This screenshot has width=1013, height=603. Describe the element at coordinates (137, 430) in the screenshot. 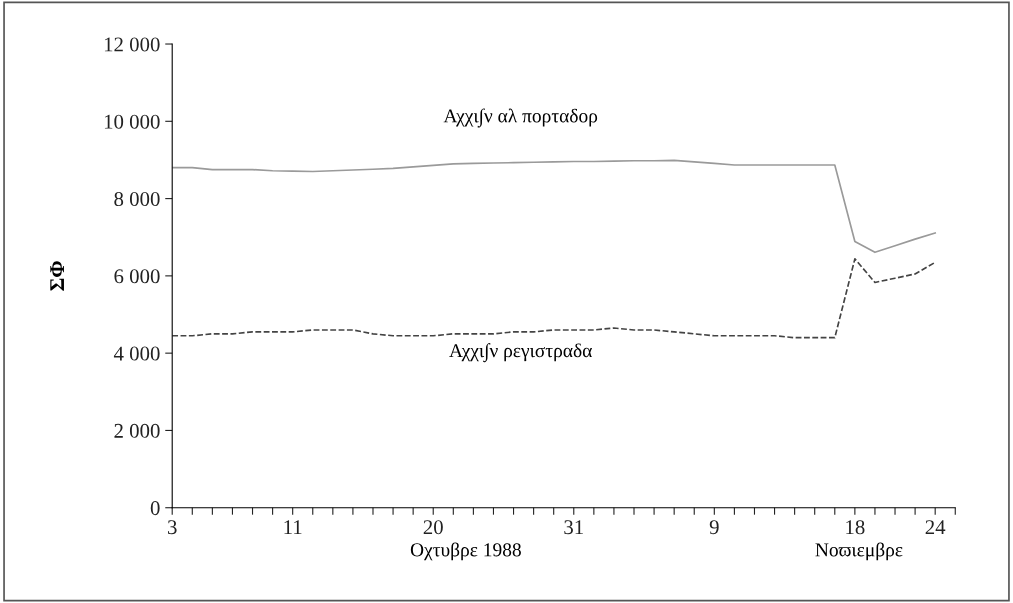

I see `y-tick-label: 2 000` at that location.